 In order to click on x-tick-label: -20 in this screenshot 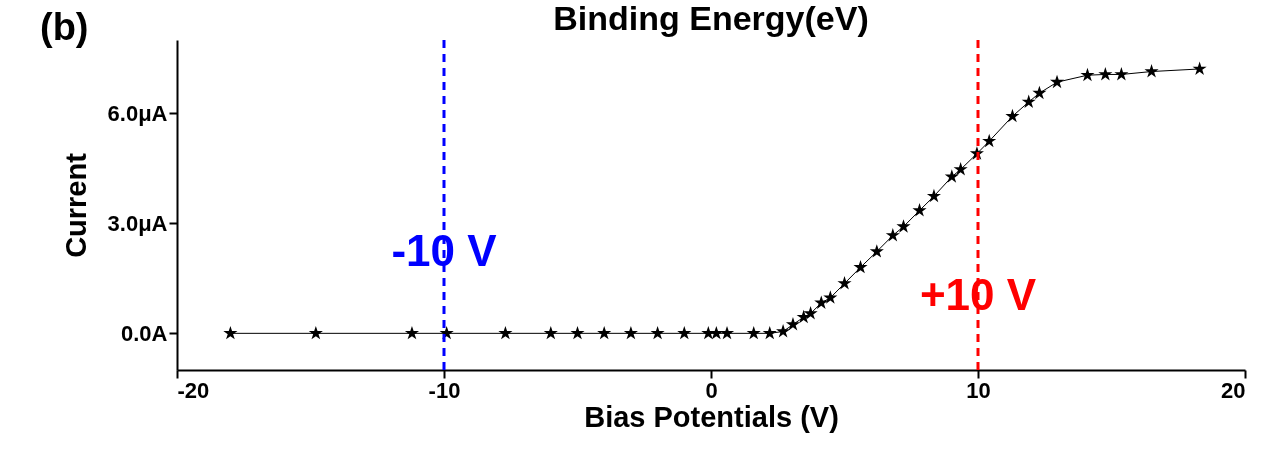, I will do `click(193, 390)`.